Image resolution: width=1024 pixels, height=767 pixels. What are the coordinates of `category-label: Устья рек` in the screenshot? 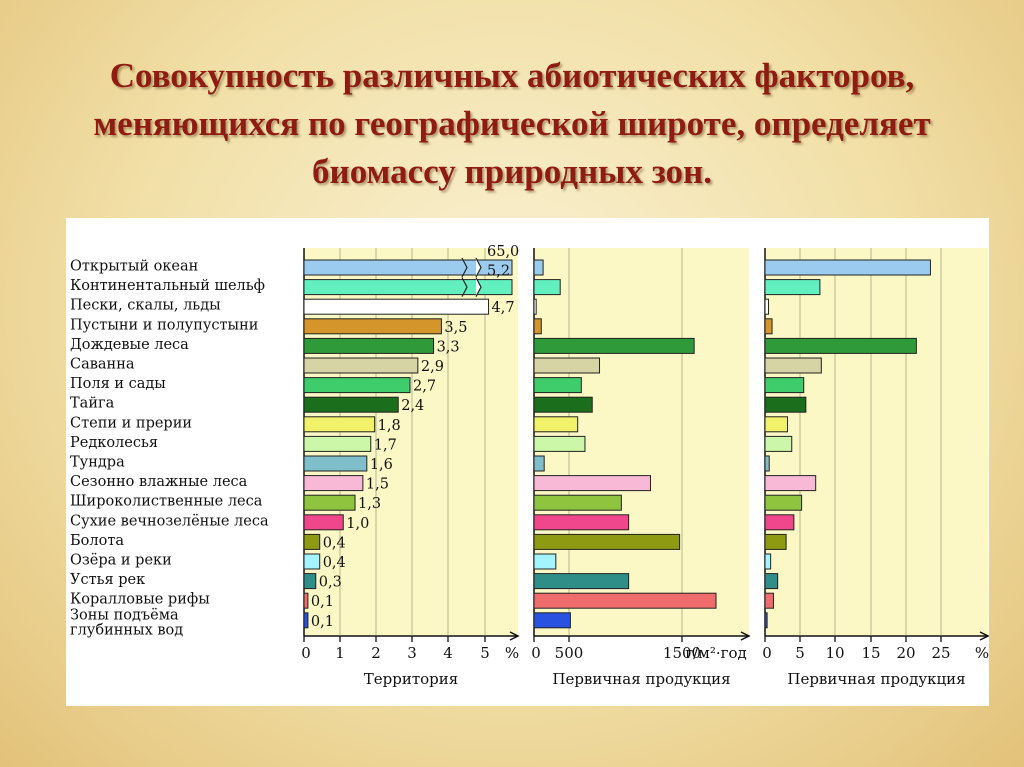 It's located at (107, 580).